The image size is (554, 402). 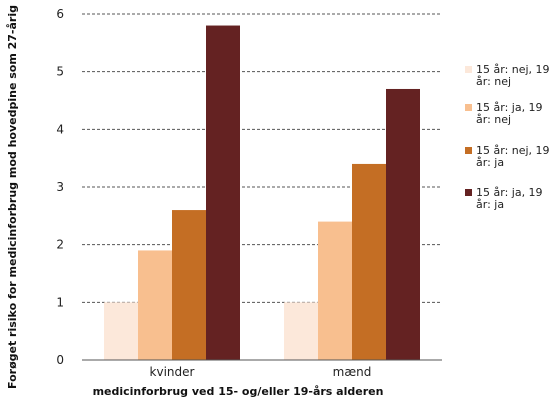 What do you see at coordinates (60, 245) in the screenshot?
I see `y-tick-label: 2` at bounding box center [60, 245].